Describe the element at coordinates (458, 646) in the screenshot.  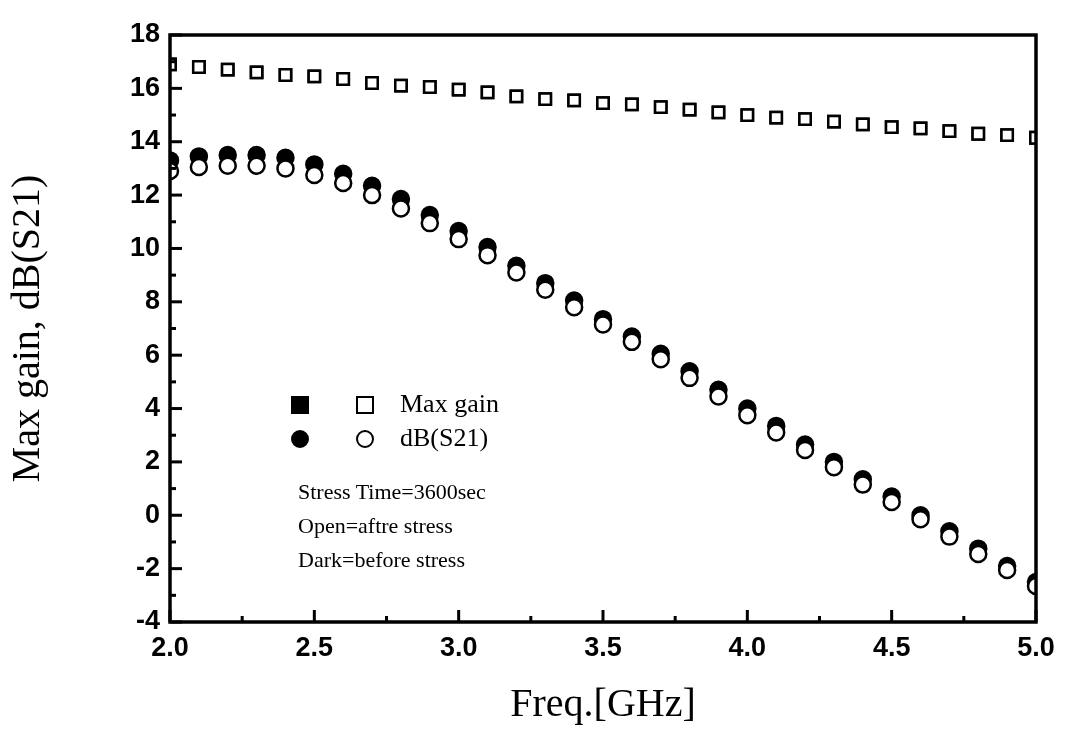
I see `x-tick-label: 3.0` at that location.